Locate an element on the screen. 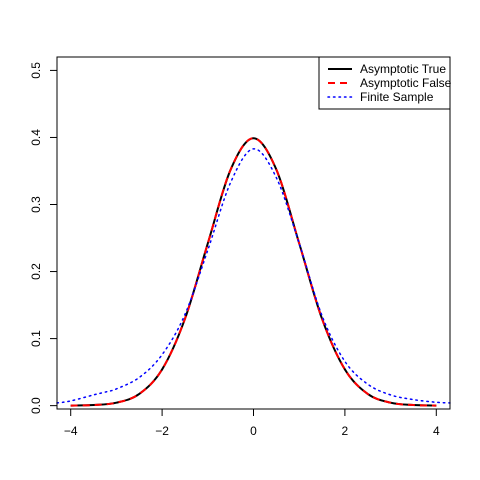 This screenshot has width=480, height=480. x-tick-label: −2 is located at coordinates (162, 431).